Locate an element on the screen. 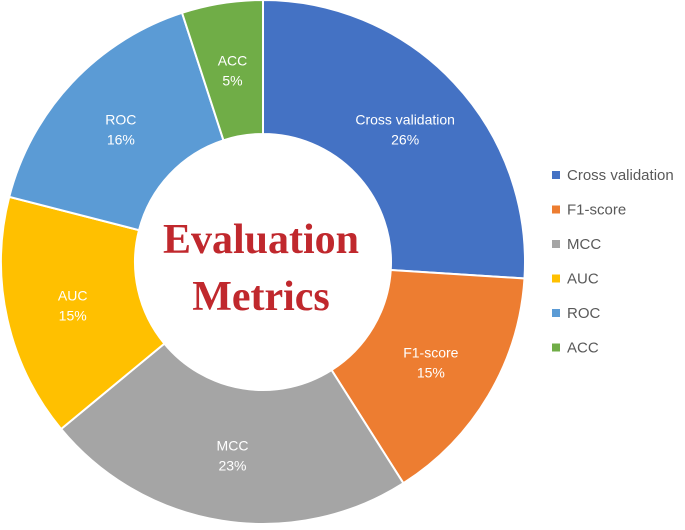 Image resolution: width=685 pixels, height=530 pixels. legend-swatch-f1-score is located at coordinates (556, 209).